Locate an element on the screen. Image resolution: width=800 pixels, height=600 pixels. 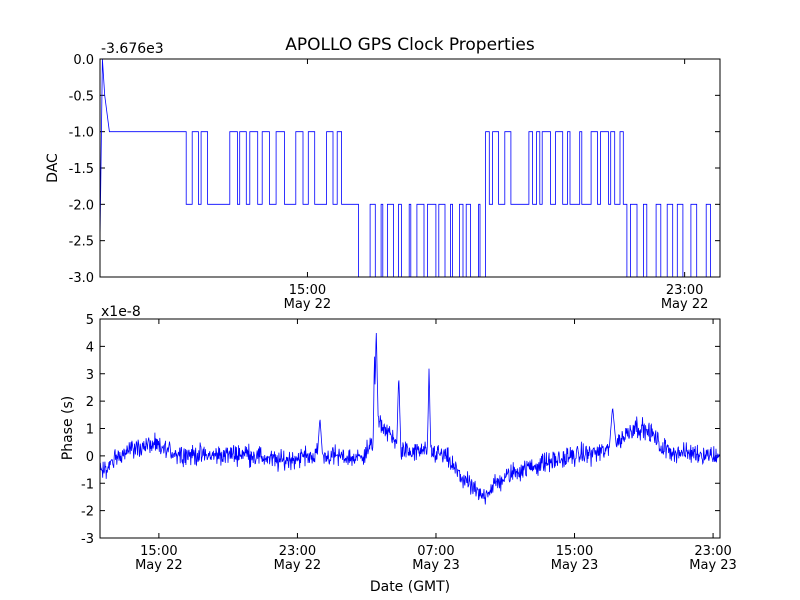
phase-ytick-label: 5 is located at coordinates (90, 320).